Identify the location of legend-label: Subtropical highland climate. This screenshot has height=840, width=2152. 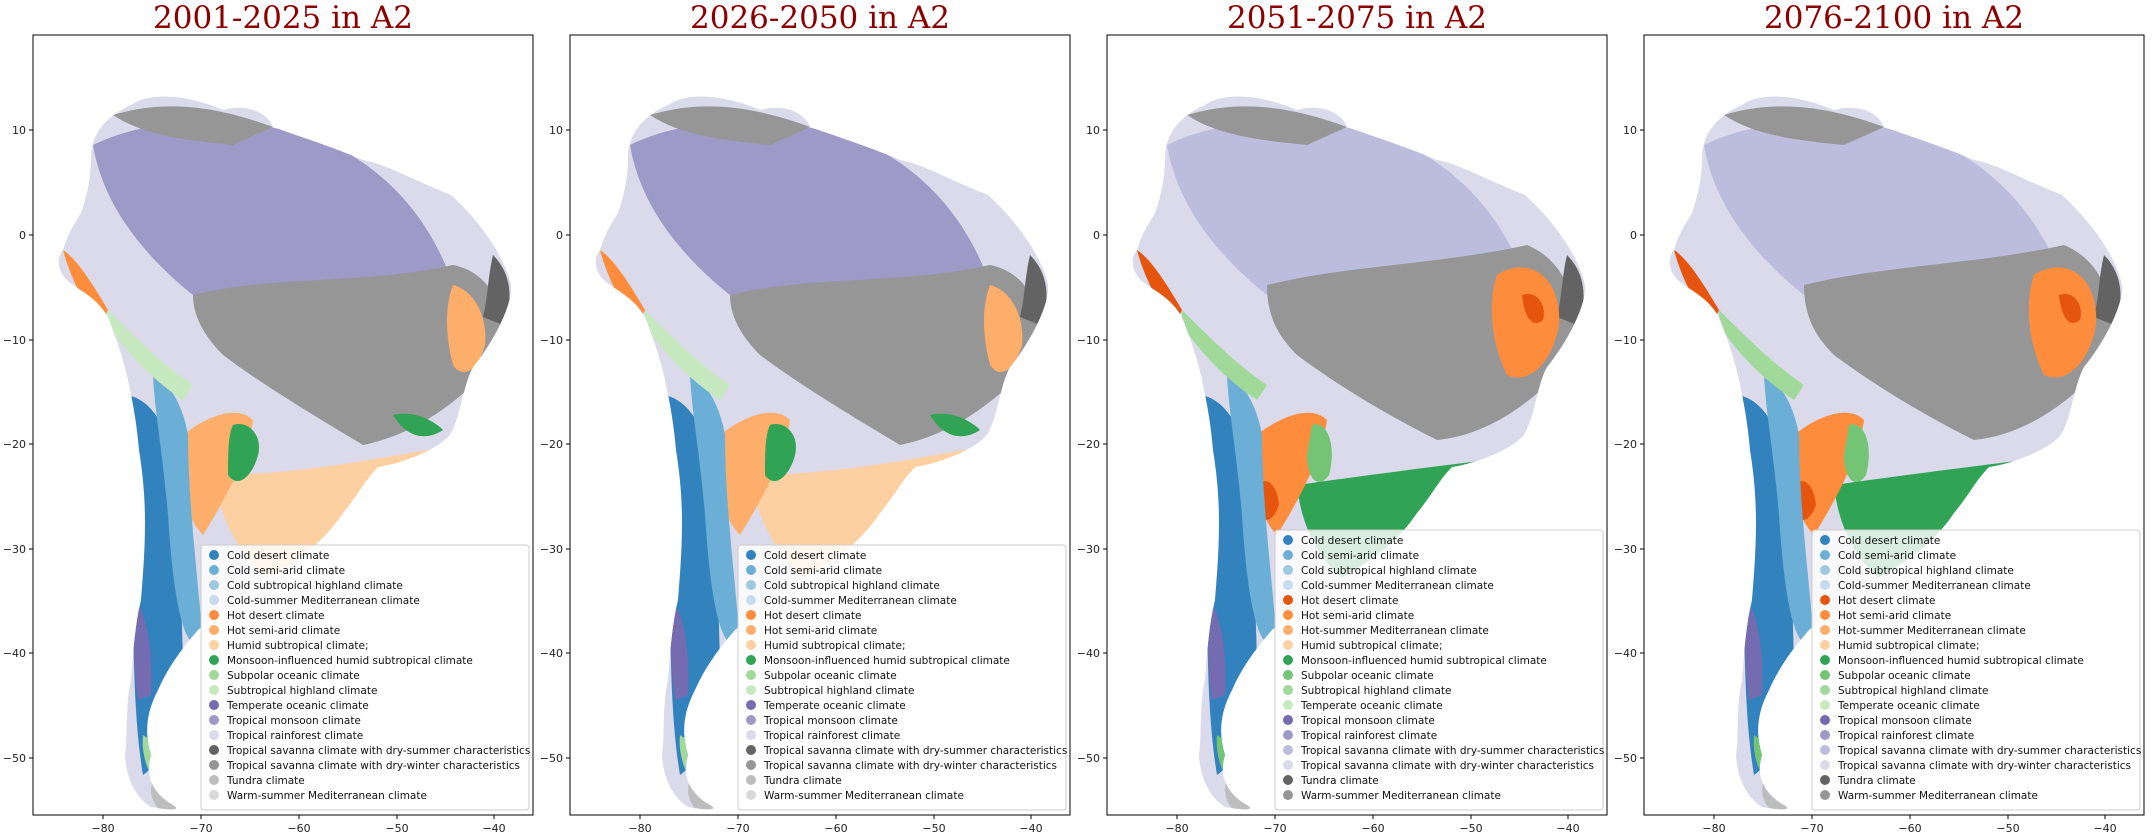
(302, 691).